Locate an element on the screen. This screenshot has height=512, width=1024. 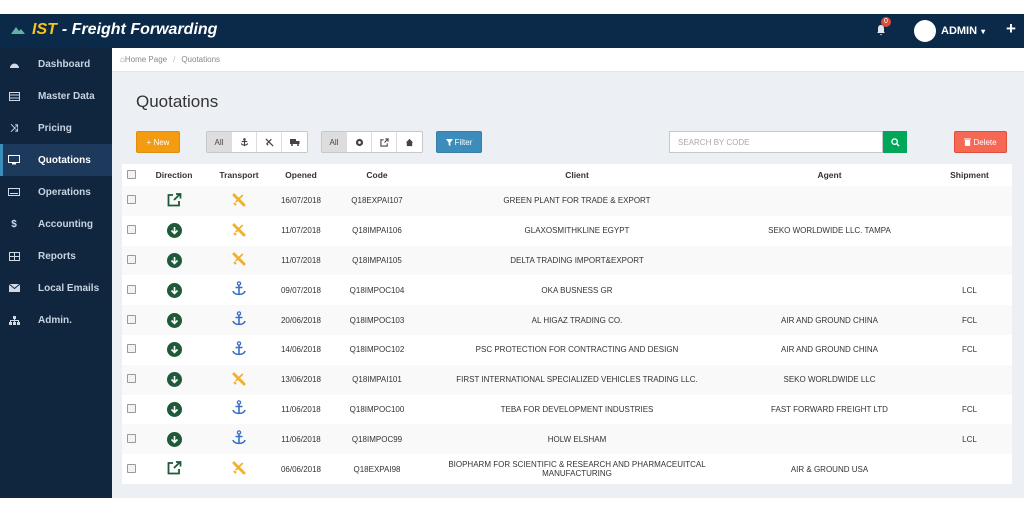
code-cell: Q18IMPAI105 is located at coordinates (377, 260).